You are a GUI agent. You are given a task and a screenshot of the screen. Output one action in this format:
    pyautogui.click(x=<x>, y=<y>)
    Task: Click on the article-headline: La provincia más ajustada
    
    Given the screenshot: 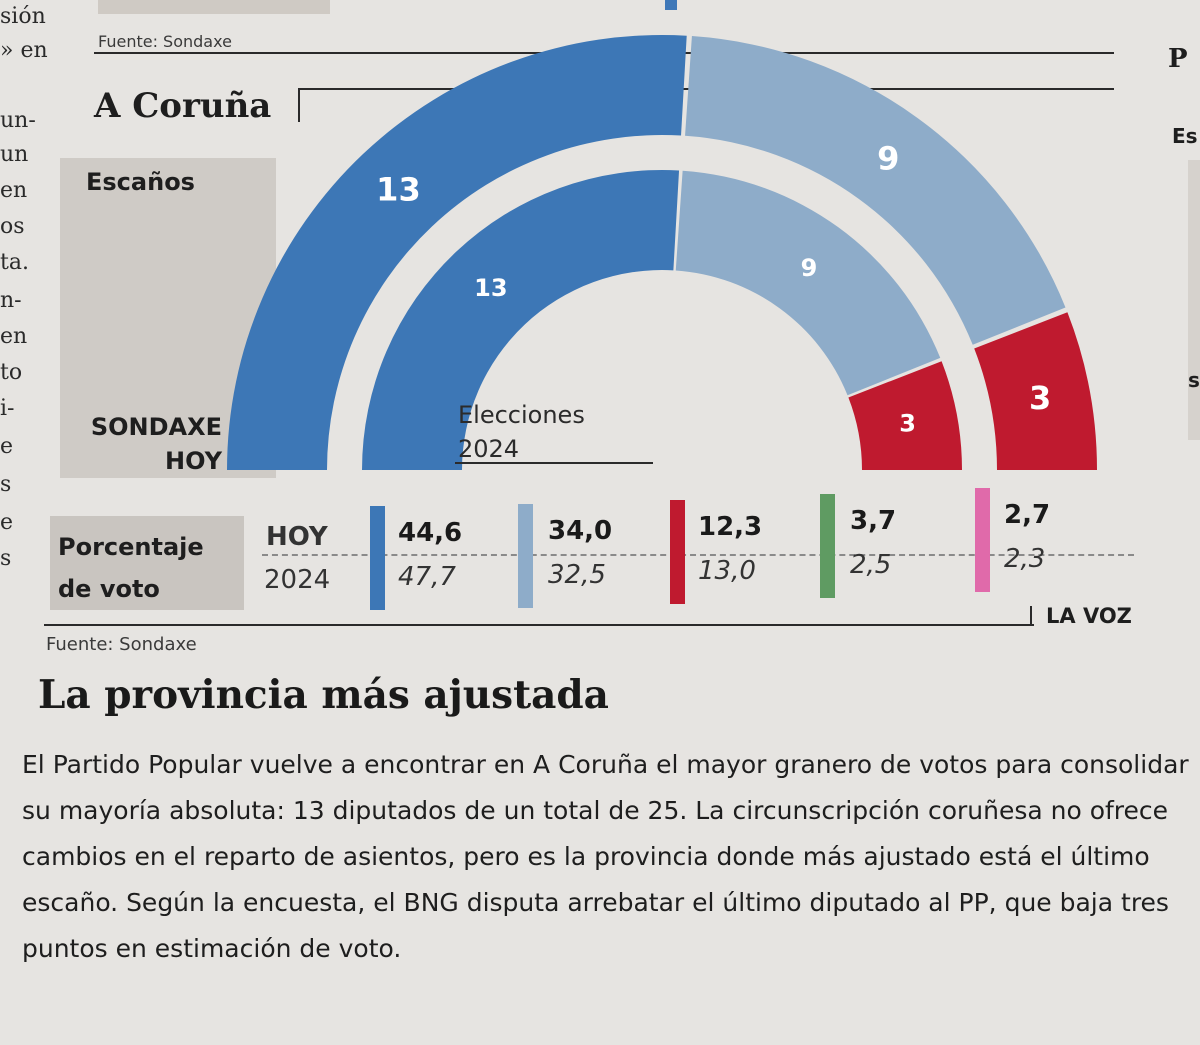 What is the action you would take?
    pyautogui.click(x=323, y=695)
    